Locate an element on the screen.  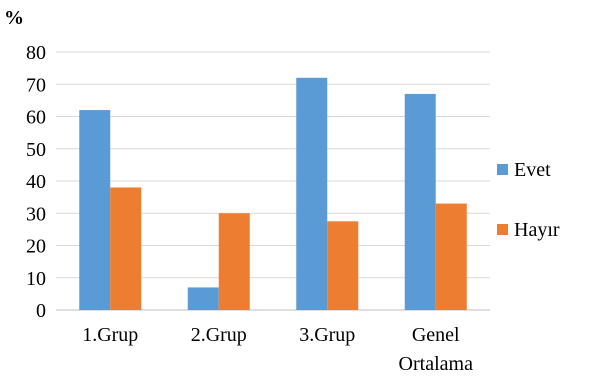
legend: Evet Hayır is located at coordinates (528, 200).